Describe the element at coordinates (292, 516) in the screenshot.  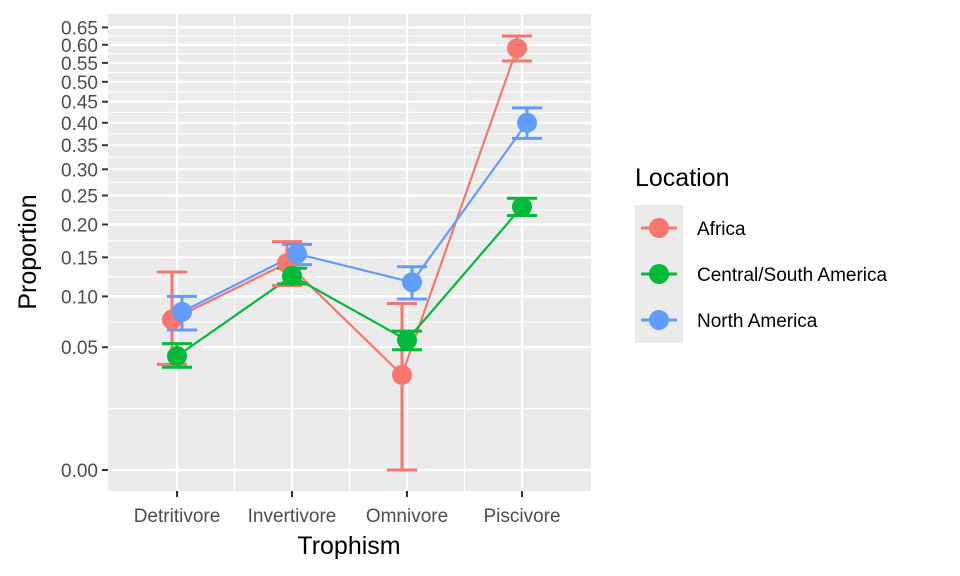
I see `x-tick-label: Invertivore` at that location.